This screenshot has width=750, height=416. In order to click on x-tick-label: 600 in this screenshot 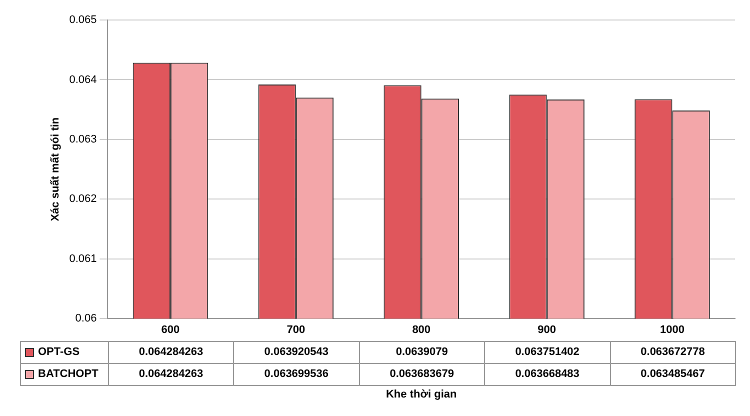, I will do `click(170, 330)`.